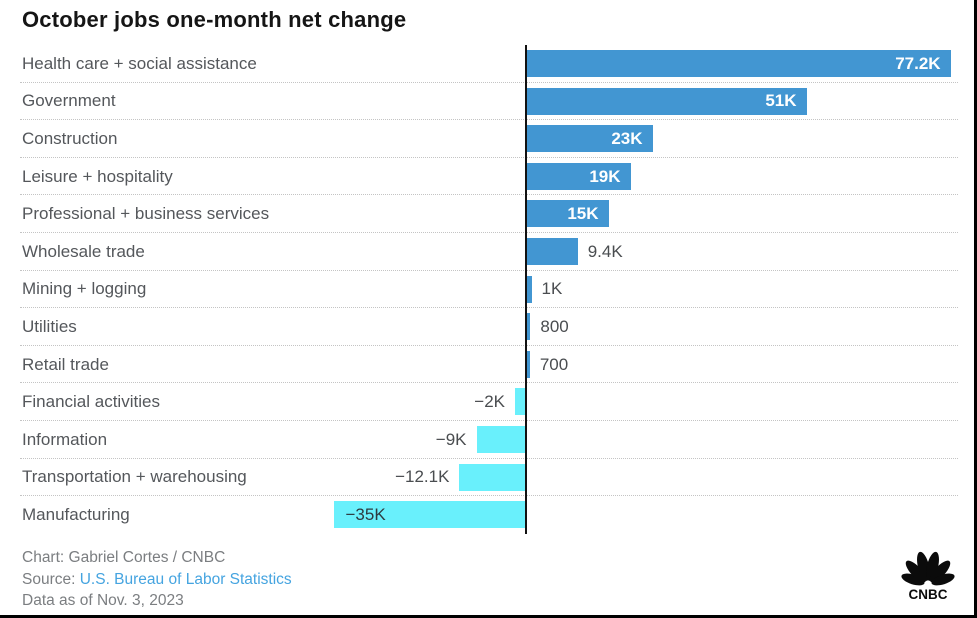  I want to click on chart-row: Wholesale trade 9.4K, so click(487, 252).